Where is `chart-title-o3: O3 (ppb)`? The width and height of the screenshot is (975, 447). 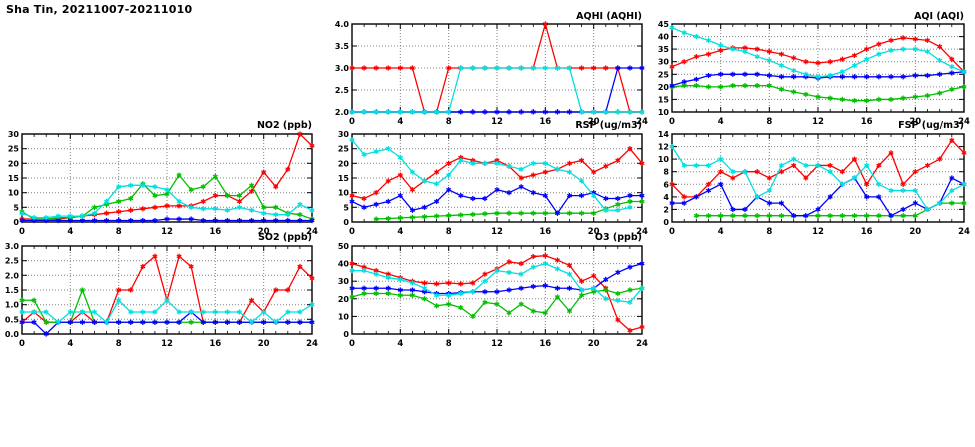
chart-title-o3: O3 (ppb) is located at coordinates (618, 237).